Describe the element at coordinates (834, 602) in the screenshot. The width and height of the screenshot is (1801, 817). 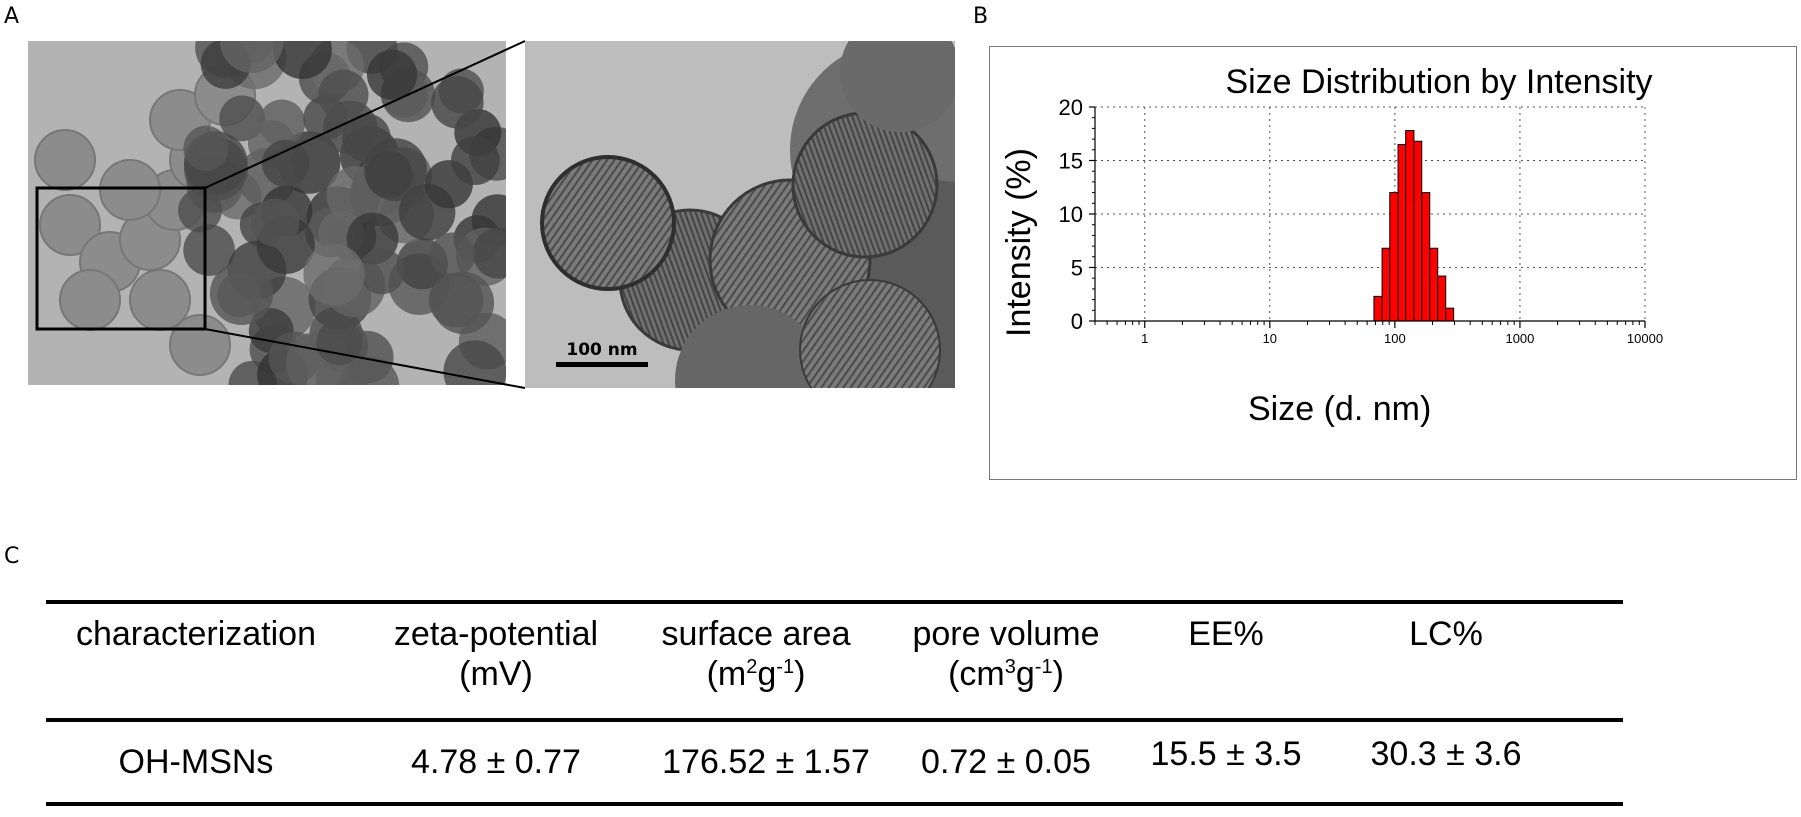
I see `table-top-rule` at that location.